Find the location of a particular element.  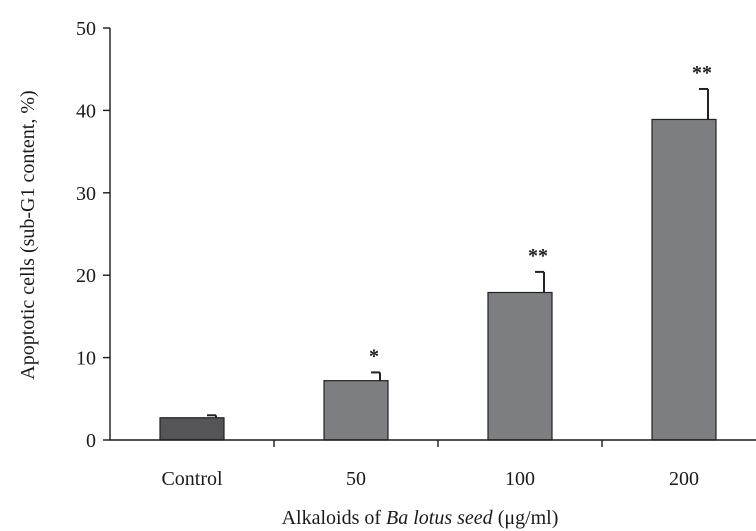

x-tick-label-control: Control is located at coordinates (192, 479).